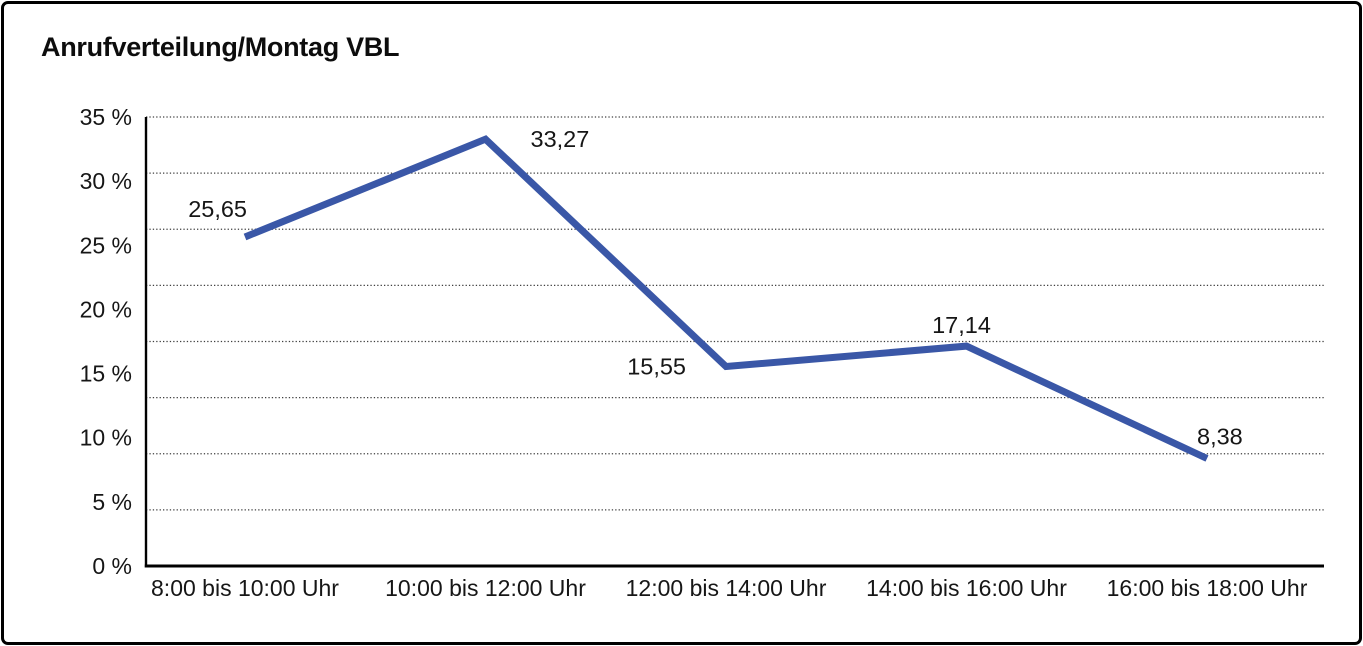 The width and height of the screenshot is (1363, 646). I want to click on value-label: 15,55, so click(656, 367).